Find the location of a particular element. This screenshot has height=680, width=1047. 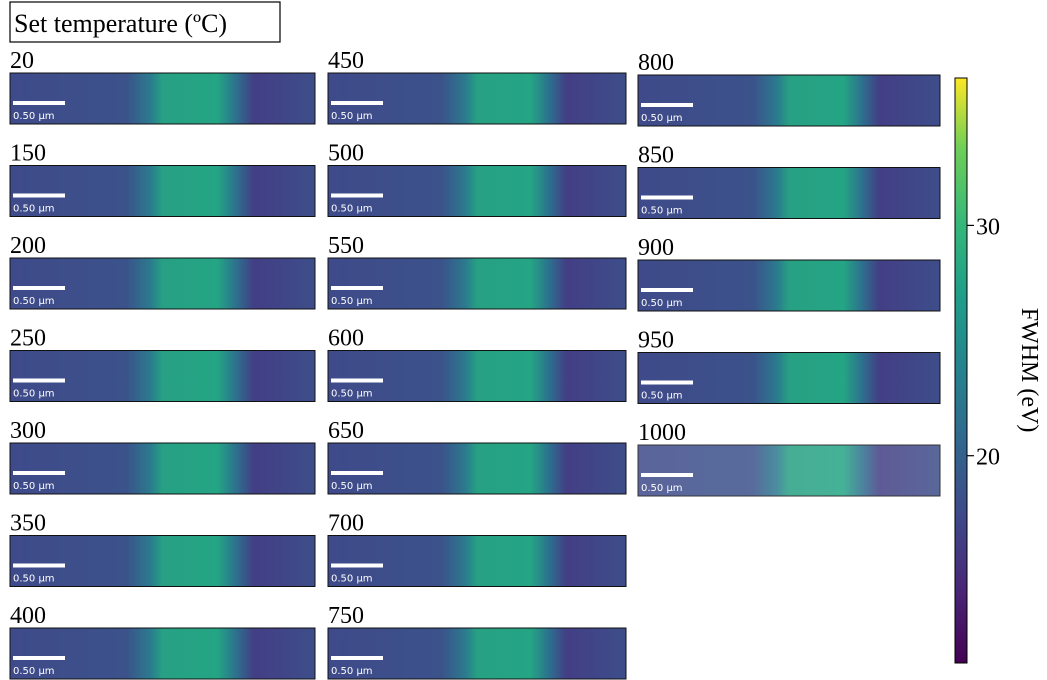

panel-label: 750 is located at coordinates (346, 616).